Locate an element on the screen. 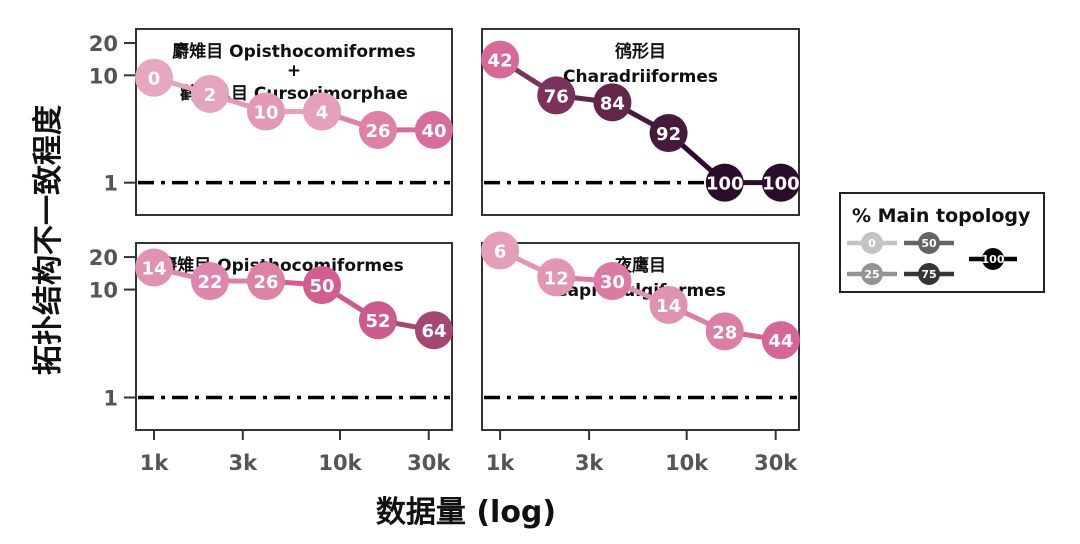 The height and width of the screenshot is (544, 1080). data-label: 28 is located at coordinates (724, 332).